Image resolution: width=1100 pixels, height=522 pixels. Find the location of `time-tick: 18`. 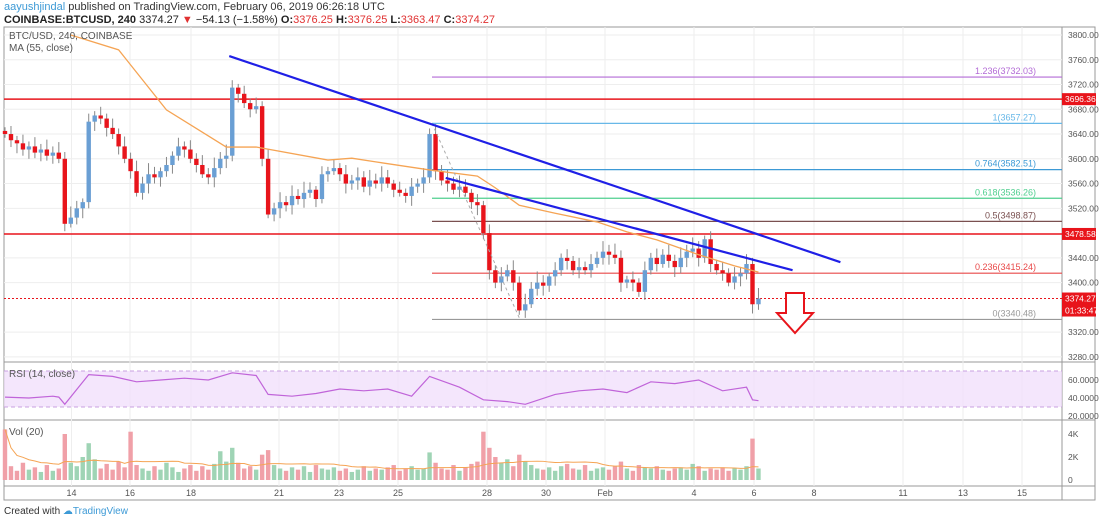

time-tick: 18 is located at coordinates (191, 493).